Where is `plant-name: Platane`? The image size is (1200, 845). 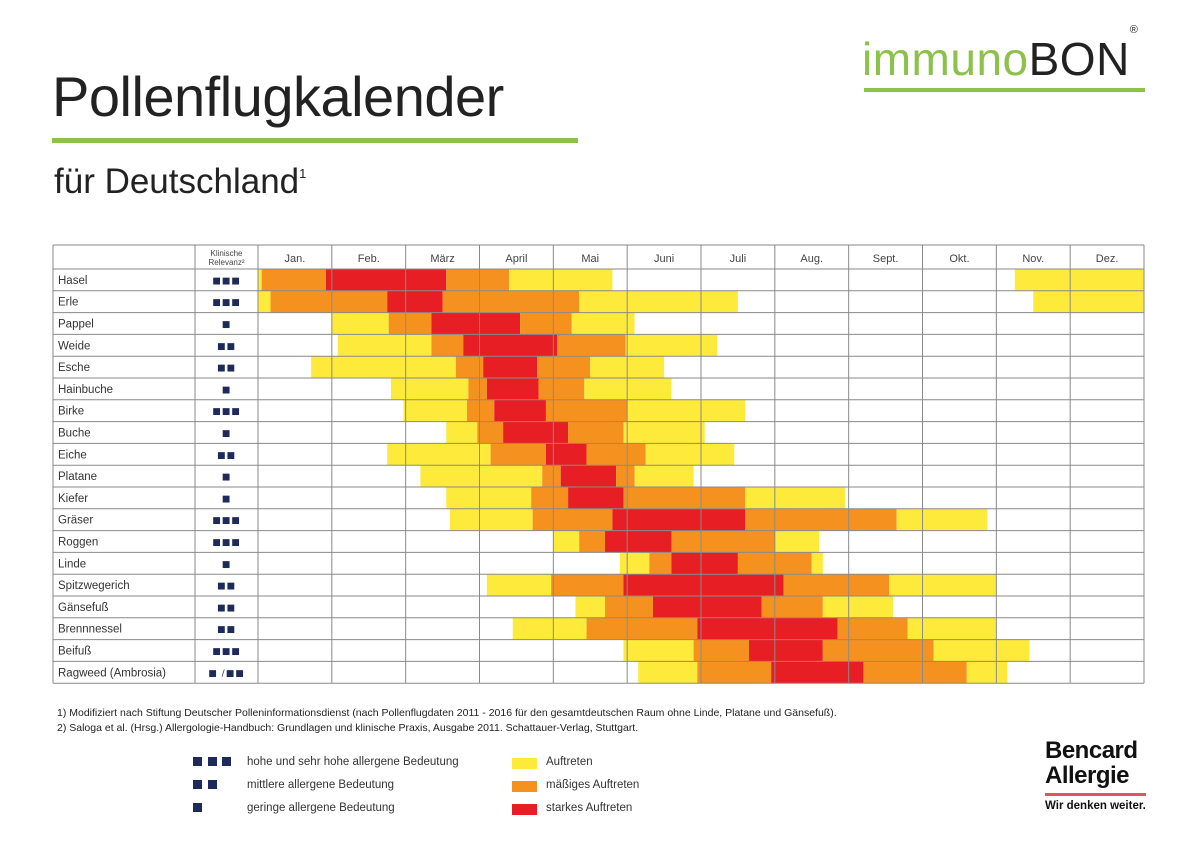
plant-name: Platane is located at coordinates (77, 477).